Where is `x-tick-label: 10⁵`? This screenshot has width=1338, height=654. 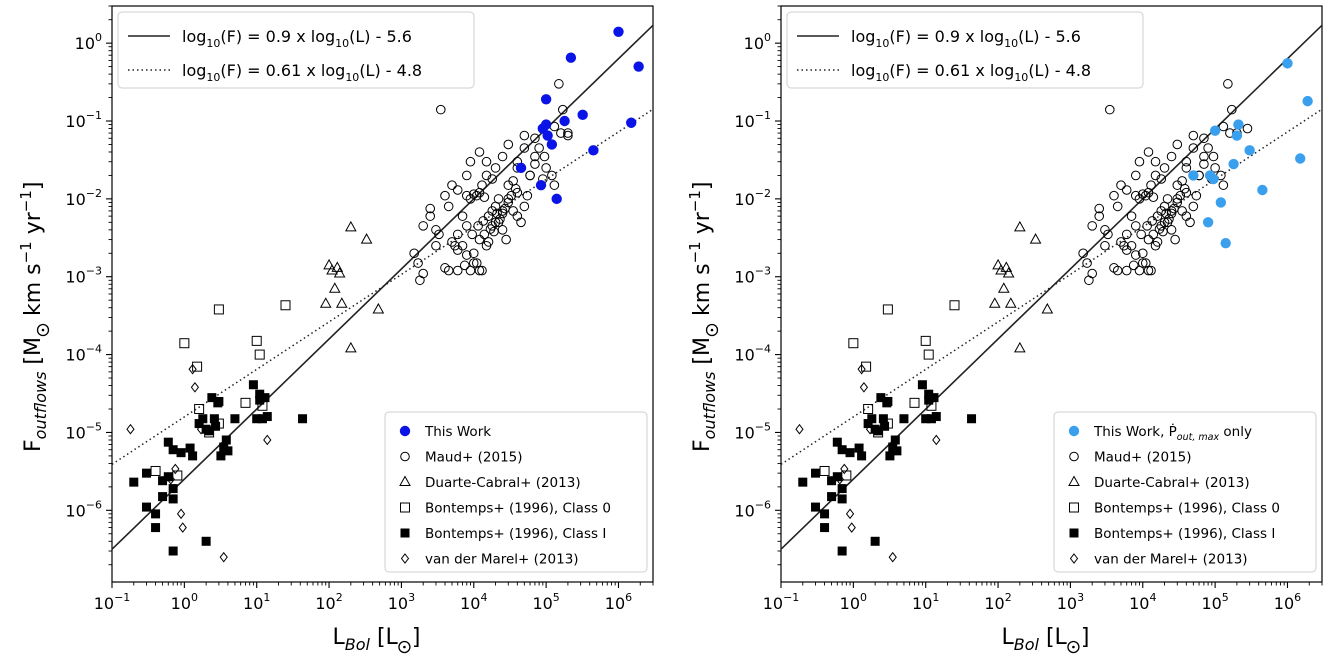 x-tick-label: 10⁵ is located at coordinates (545, 602).